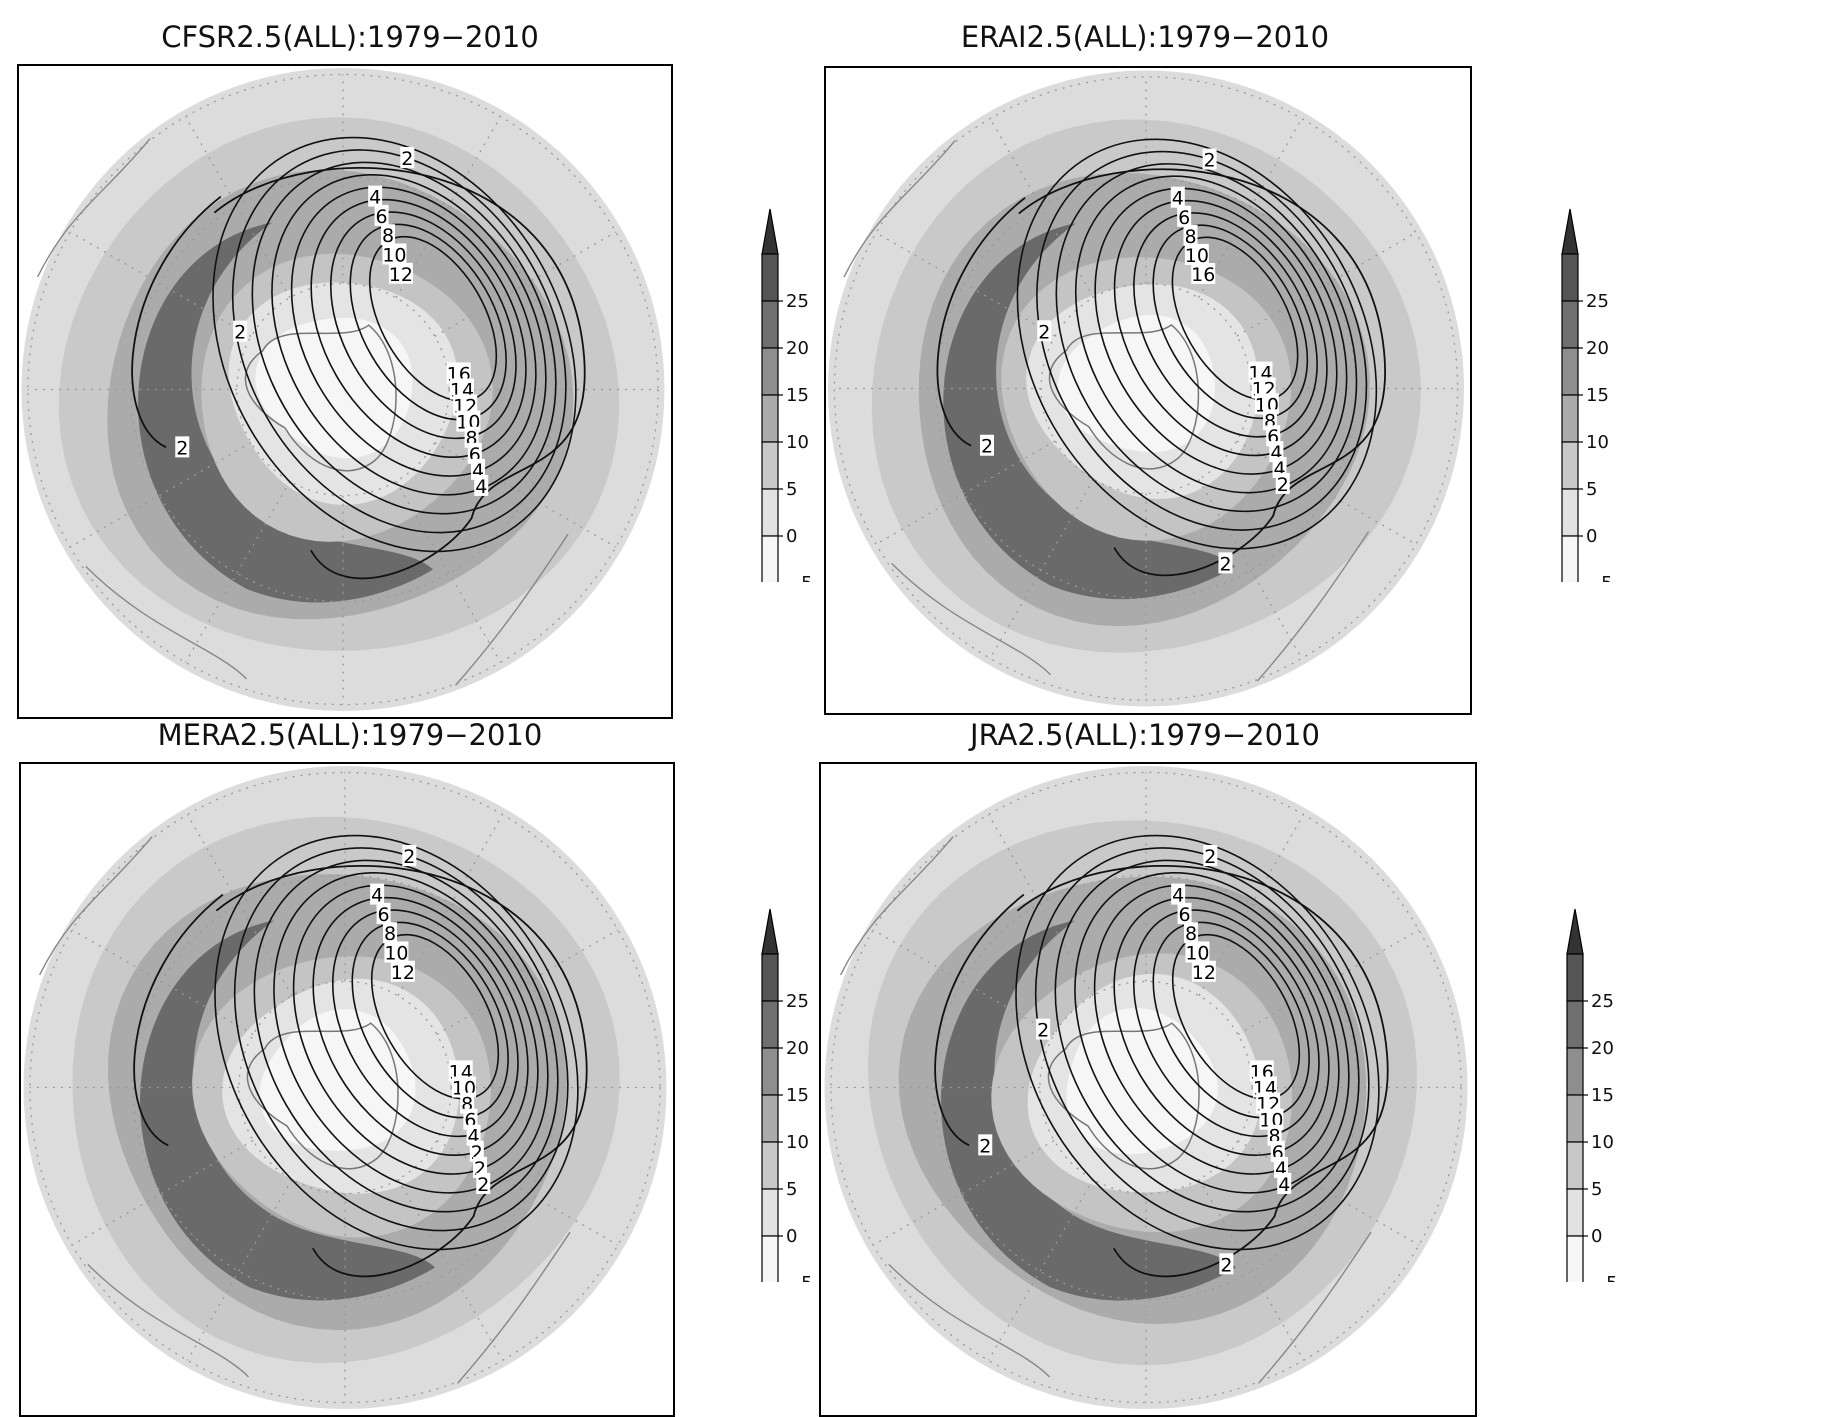 The image size is (1829, 1417). I want to click on colorbar-tick-label: 0, so click(791, 536).